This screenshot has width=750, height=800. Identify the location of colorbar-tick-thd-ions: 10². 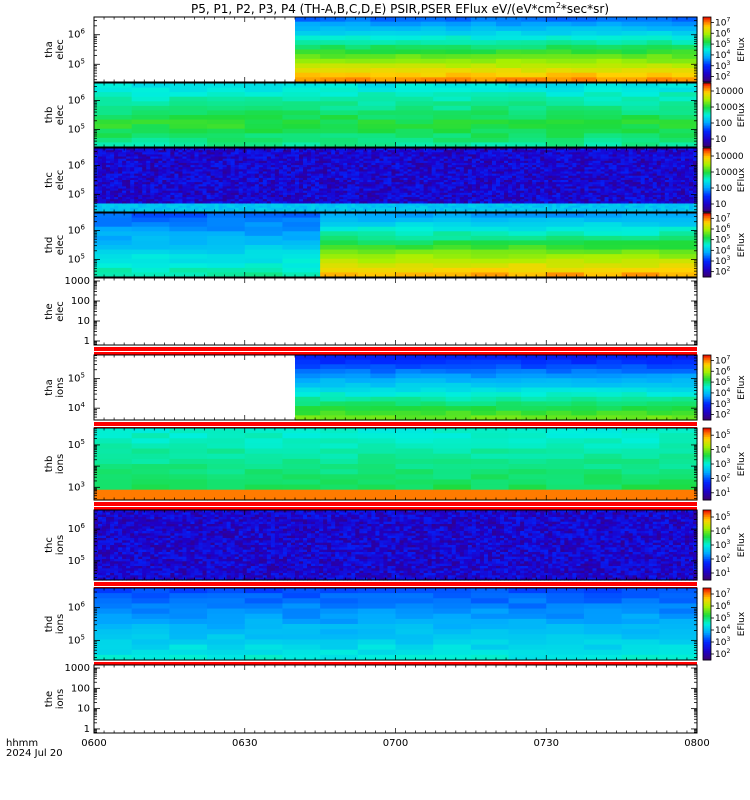
(722, 654).